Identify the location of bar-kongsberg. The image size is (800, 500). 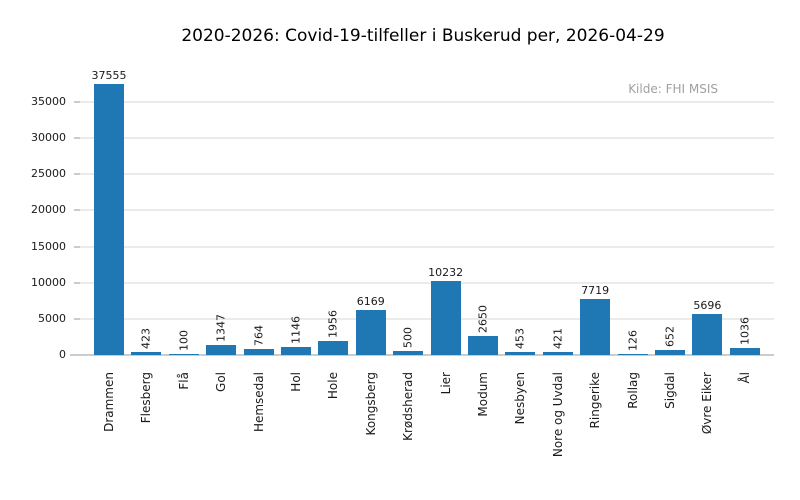
(370, 332).